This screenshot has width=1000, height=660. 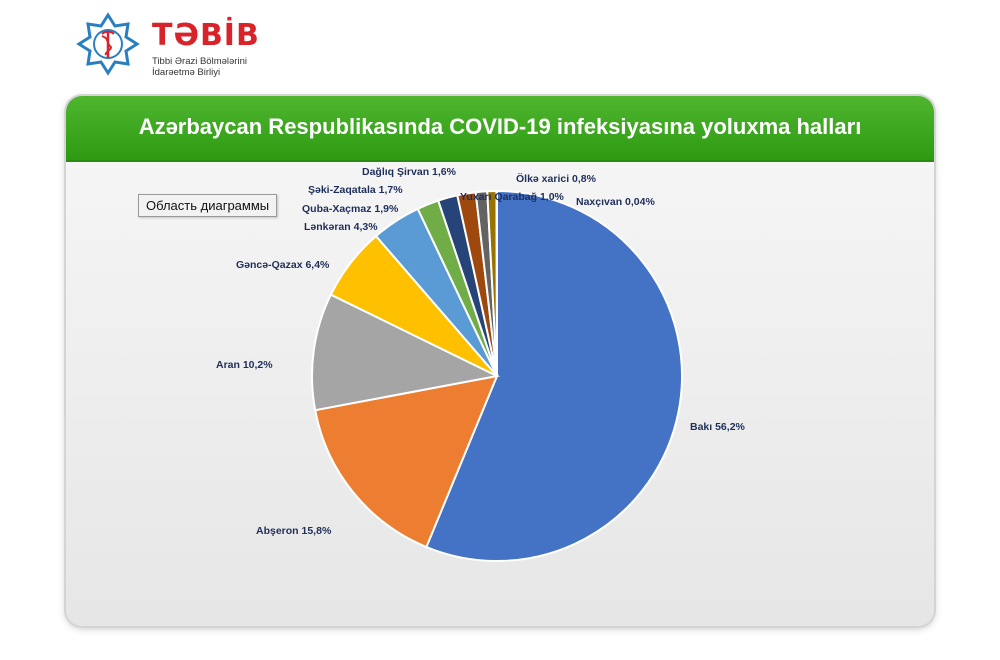 What do you see at coordinates (206, 35) in the screenshot?
I see `logo-name: TƏBİB` at bounding box center [206, 35].